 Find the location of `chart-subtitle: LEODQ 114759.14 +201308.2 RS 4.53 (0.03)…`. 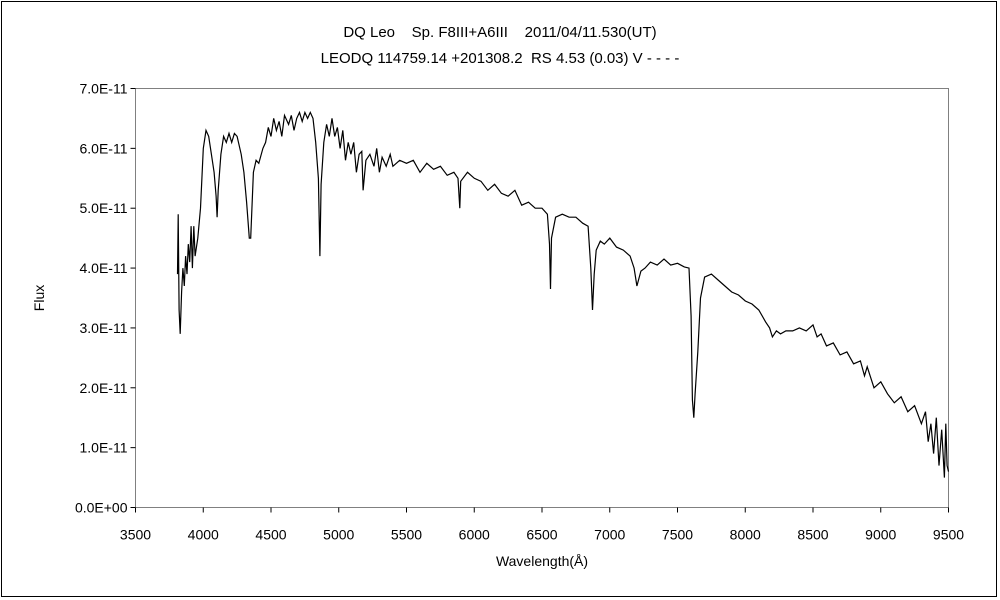

chart-subtitle: LEODQ 114759.14 +201308.2 RS 4.53 (0.03)… is located at coordinates (500, 58).